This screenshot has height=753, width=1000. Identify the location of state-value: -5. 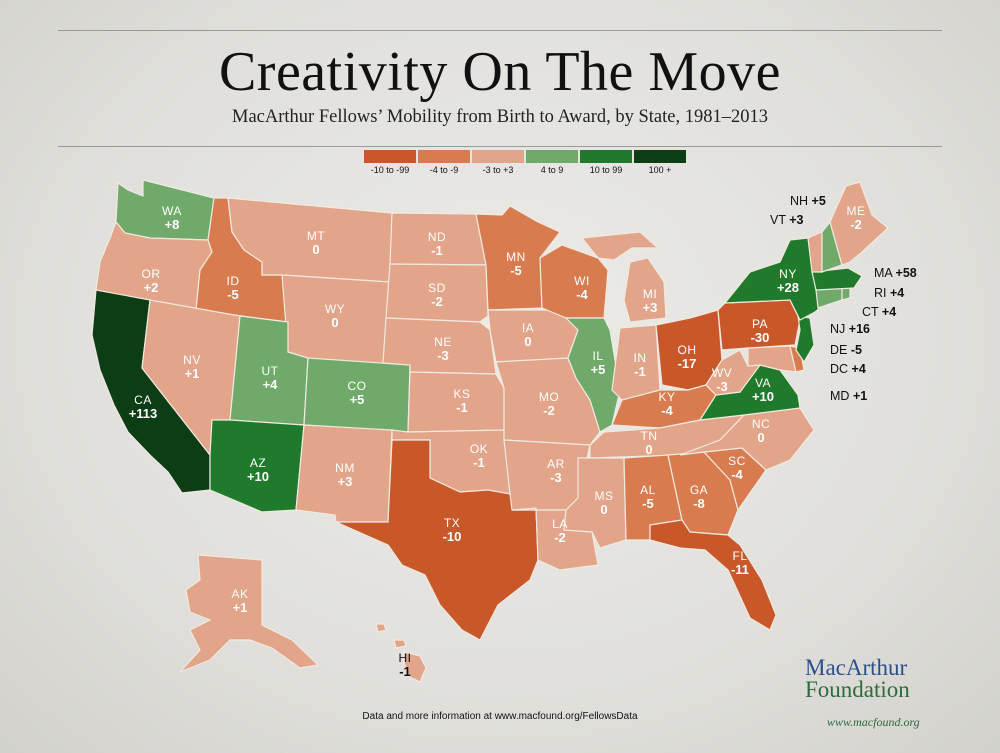
(516, 270).